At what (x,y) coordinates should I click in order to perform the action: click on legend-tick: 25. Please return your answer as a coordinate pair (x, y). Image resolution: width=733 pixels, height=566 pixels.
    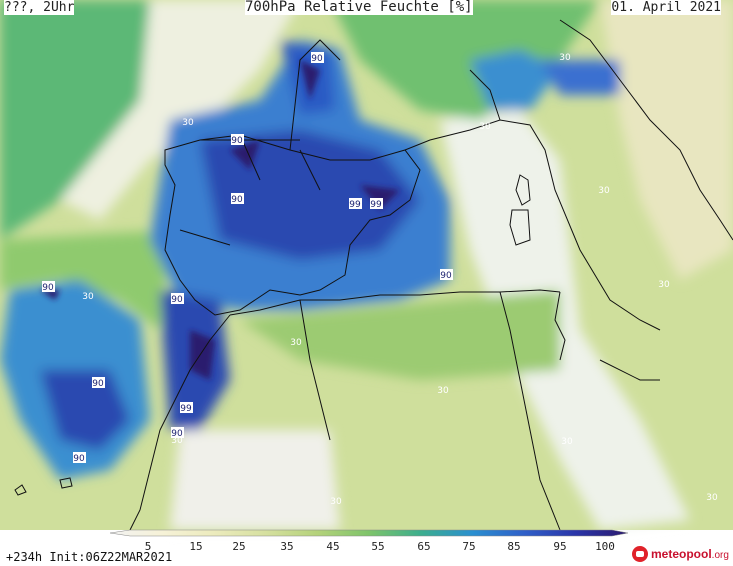
    Looking at the image, I should click on (239, 546).